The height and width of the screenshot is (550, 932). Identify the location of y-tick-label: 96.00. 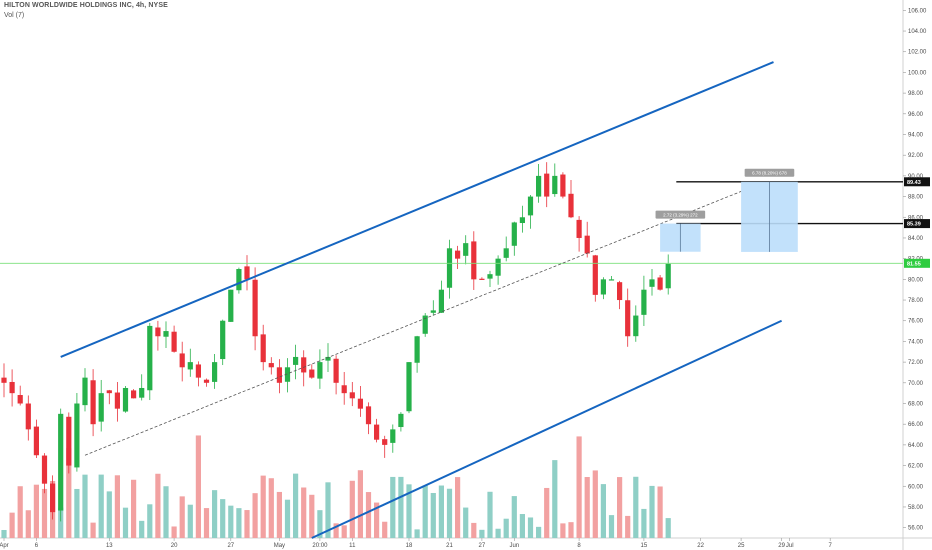
(916, 115).